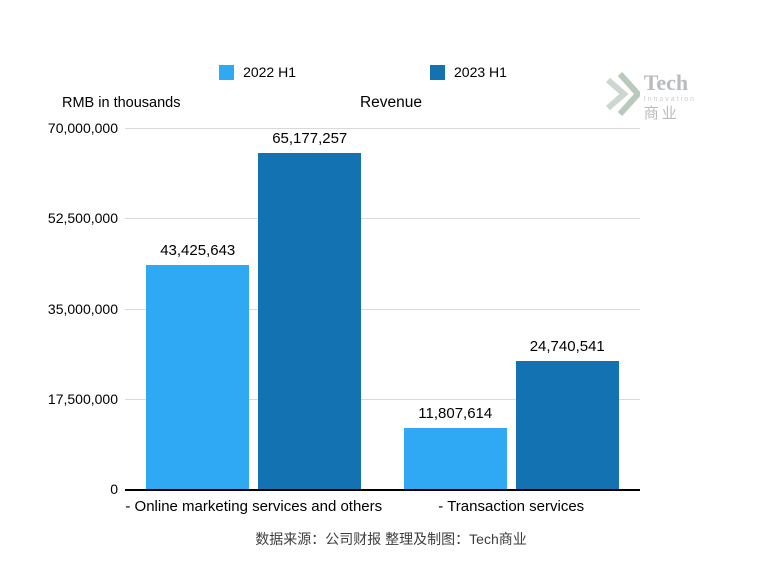 This screenshot has width=782, height=564. What do you see at coordinates (391, 102) in the screenshot?
I see `chart-title: Revenue` at bounding box center [391, 102].